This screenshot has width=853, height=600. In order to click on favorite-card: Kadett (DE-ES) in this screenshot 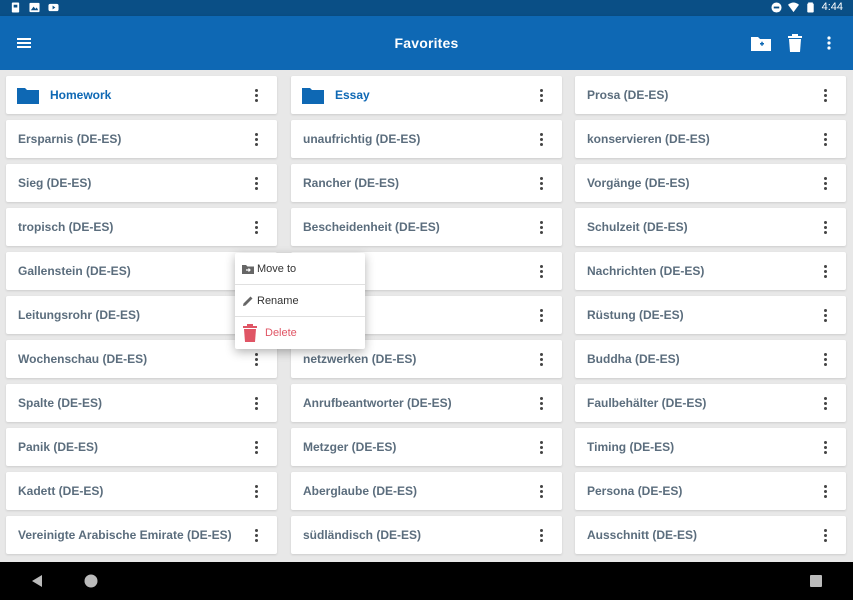, I will do `click(141, 491)`.